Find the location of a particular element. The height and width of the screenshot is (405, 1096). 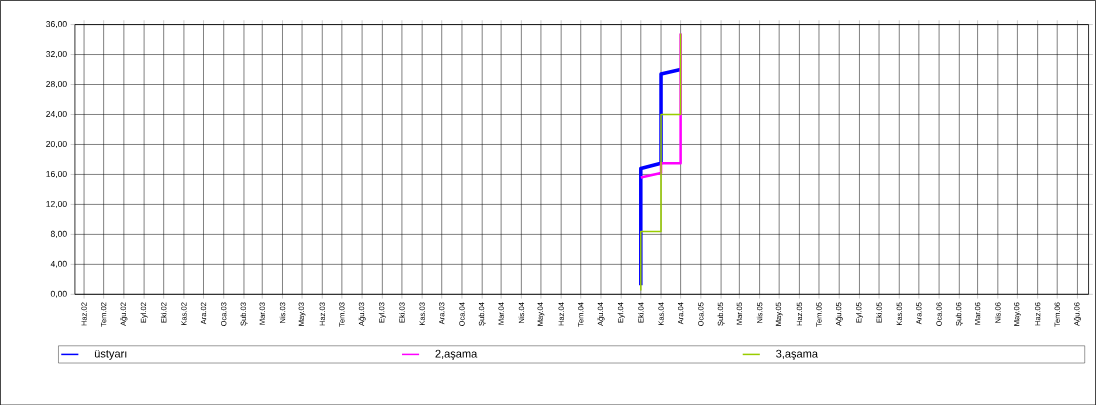

y-tick-label: 32,00 is located at coordinates (56, 54).